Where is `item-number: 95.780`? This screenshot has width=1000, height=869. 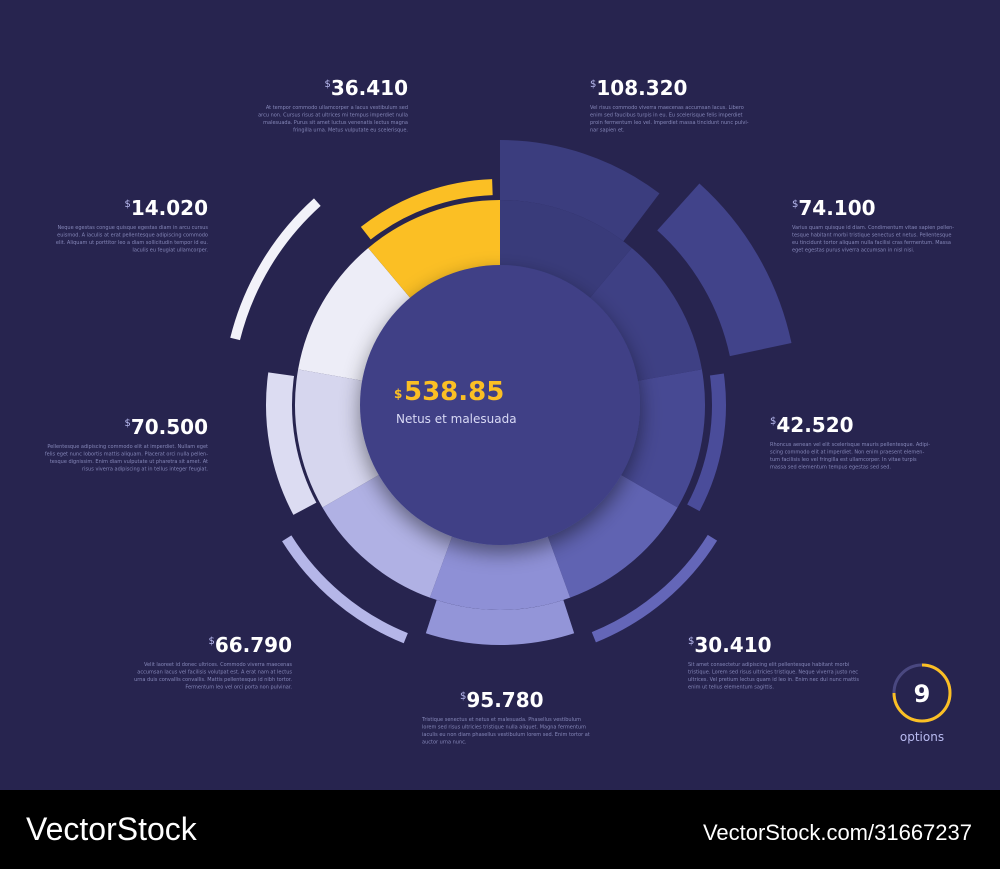
item-number: 95.780 is located at coordinates (504, 700).